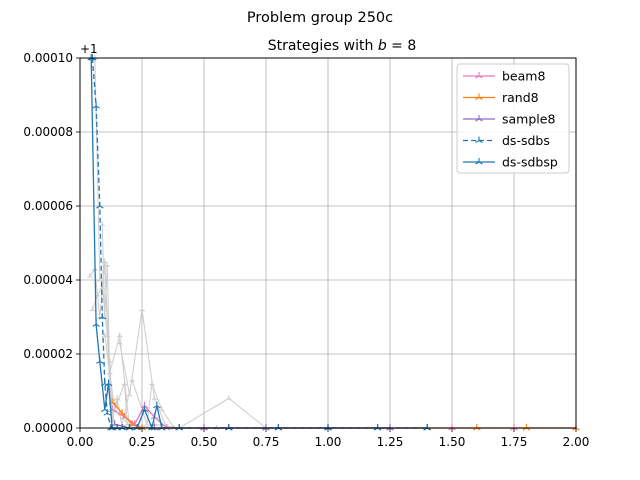  I want to click on x-tick-label: 1.75, so click(514, 442).